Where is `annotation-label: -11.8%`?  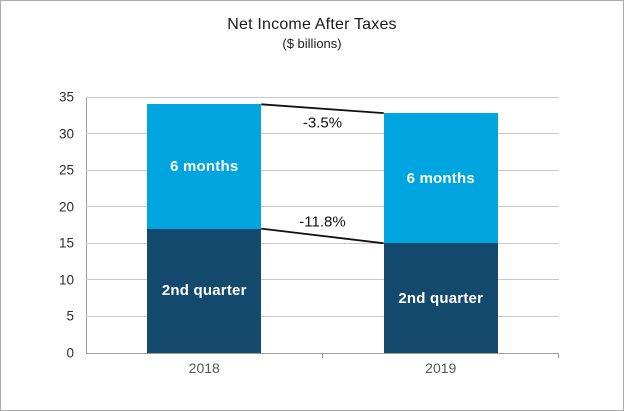
annotation-label: -11.8% is located at coordinates (322, 222).